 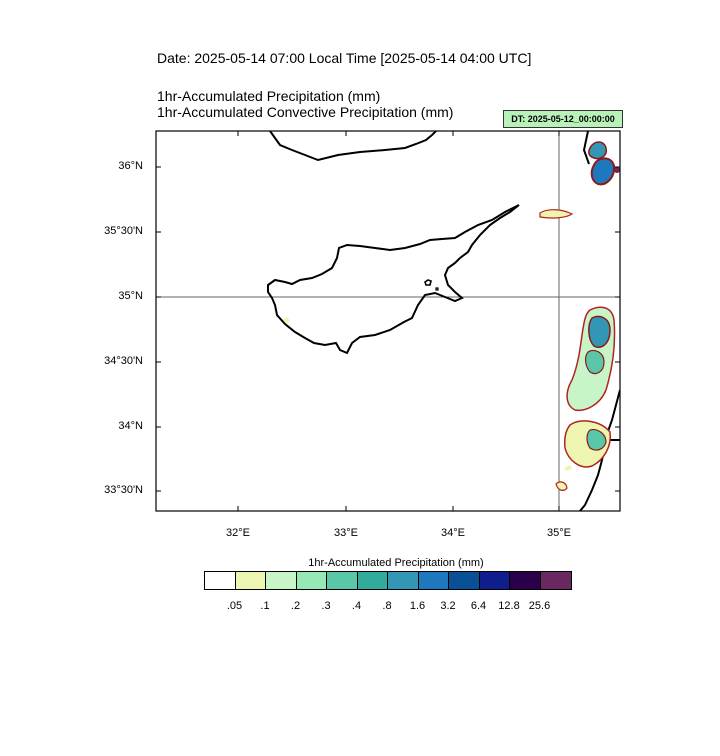 What do you see at coordinates (123, 231) in the screenshot?
I see `lat-label-35-30n: 35°30'N` at bounding box center [123, 231].